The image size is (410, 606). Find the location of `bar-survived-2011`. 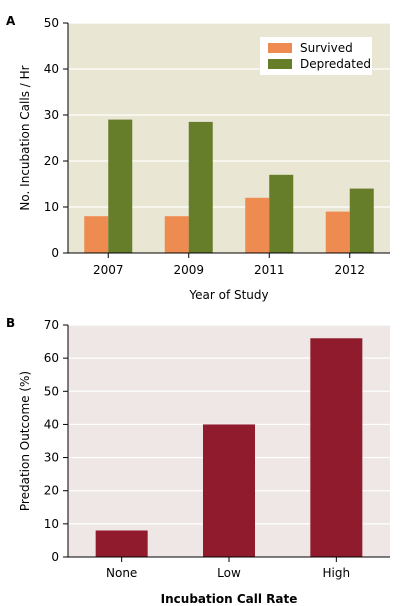

bar-survived-2011 is located at coordinates (257, 225).